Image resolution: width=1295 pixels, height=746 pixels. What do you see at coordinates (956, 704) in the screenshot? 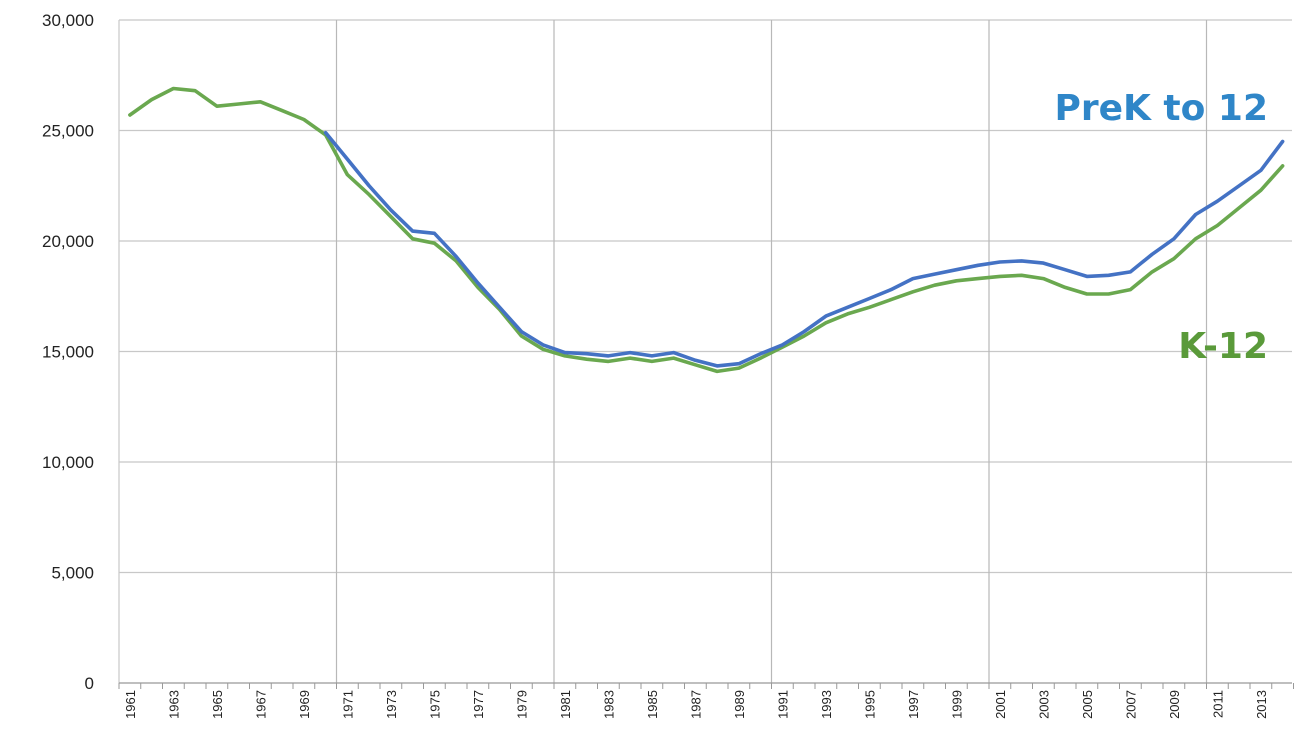
I see `x-tick-label: 1999` at bounding box center [956, 704].